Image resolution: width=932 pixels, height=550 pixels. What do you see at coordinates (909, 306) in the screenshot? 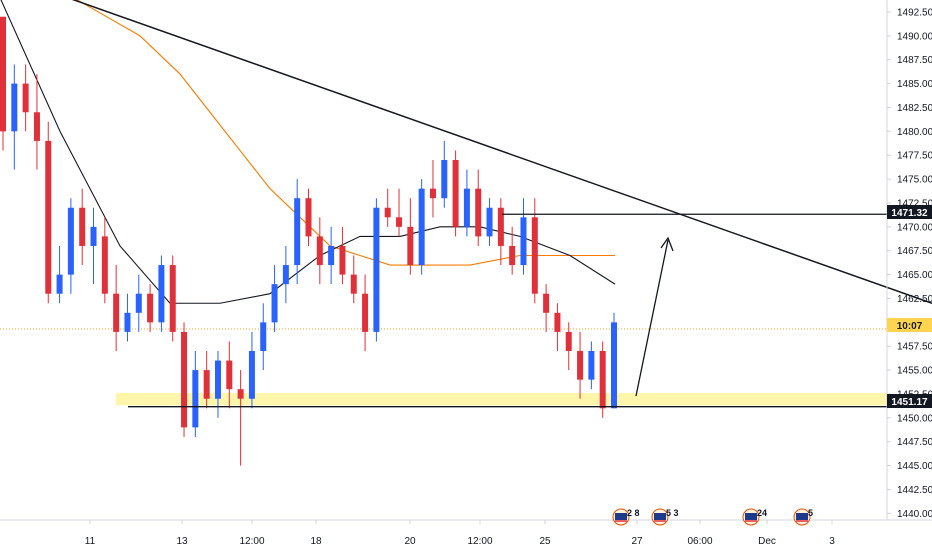
I see `price-tags-layer: 1471.32 10:07 1451.17` at bounding box center [909, 306].